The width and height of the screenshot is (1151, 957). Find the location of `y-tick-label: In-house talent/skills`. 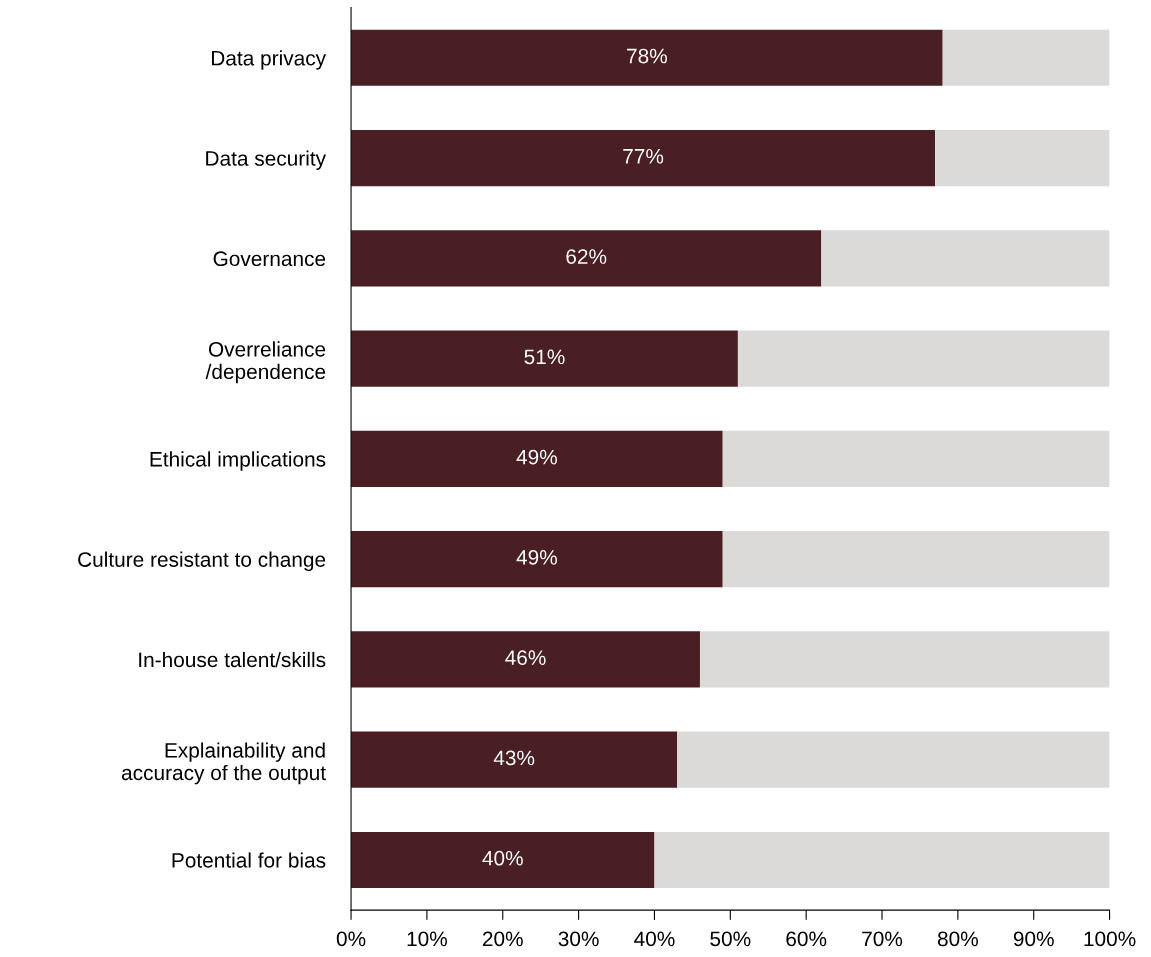

y-tick-label: In-house talent/skills is located at coordinates (232, 659).